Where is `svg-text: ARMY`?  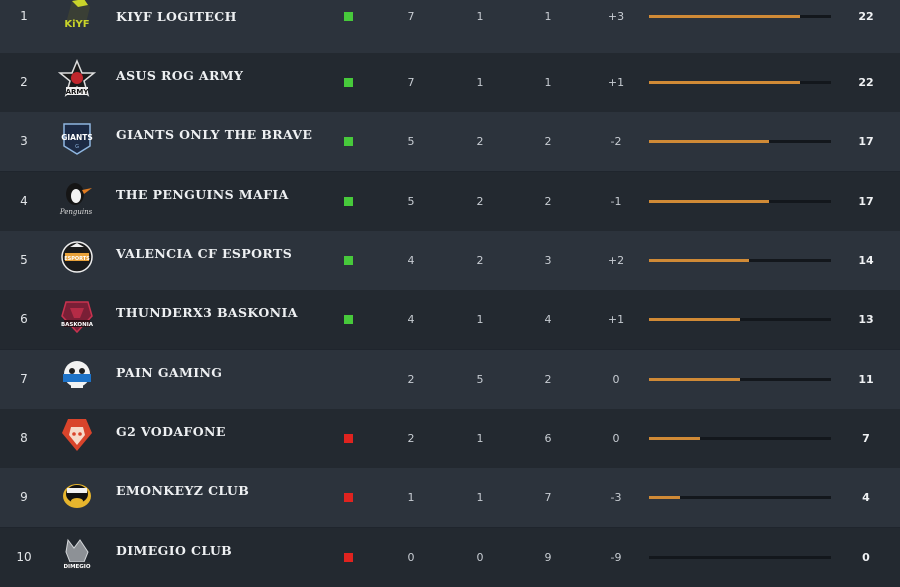
svg-text: ARMY is located at coordinates (78, 92).